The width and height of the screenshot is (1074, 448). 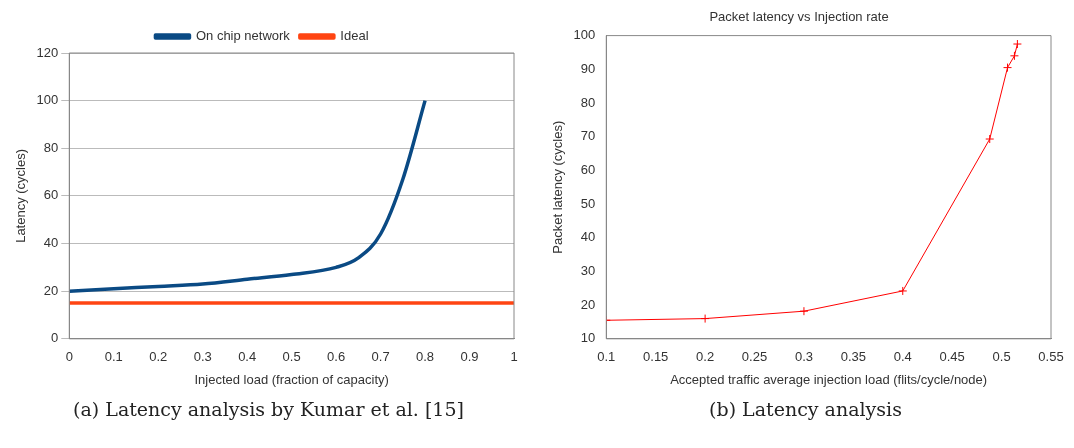 What do you see at coordinates (655, 357) in the screenshot?
I see `x-tick-label: 0.15` at bounding box center [655, 357].